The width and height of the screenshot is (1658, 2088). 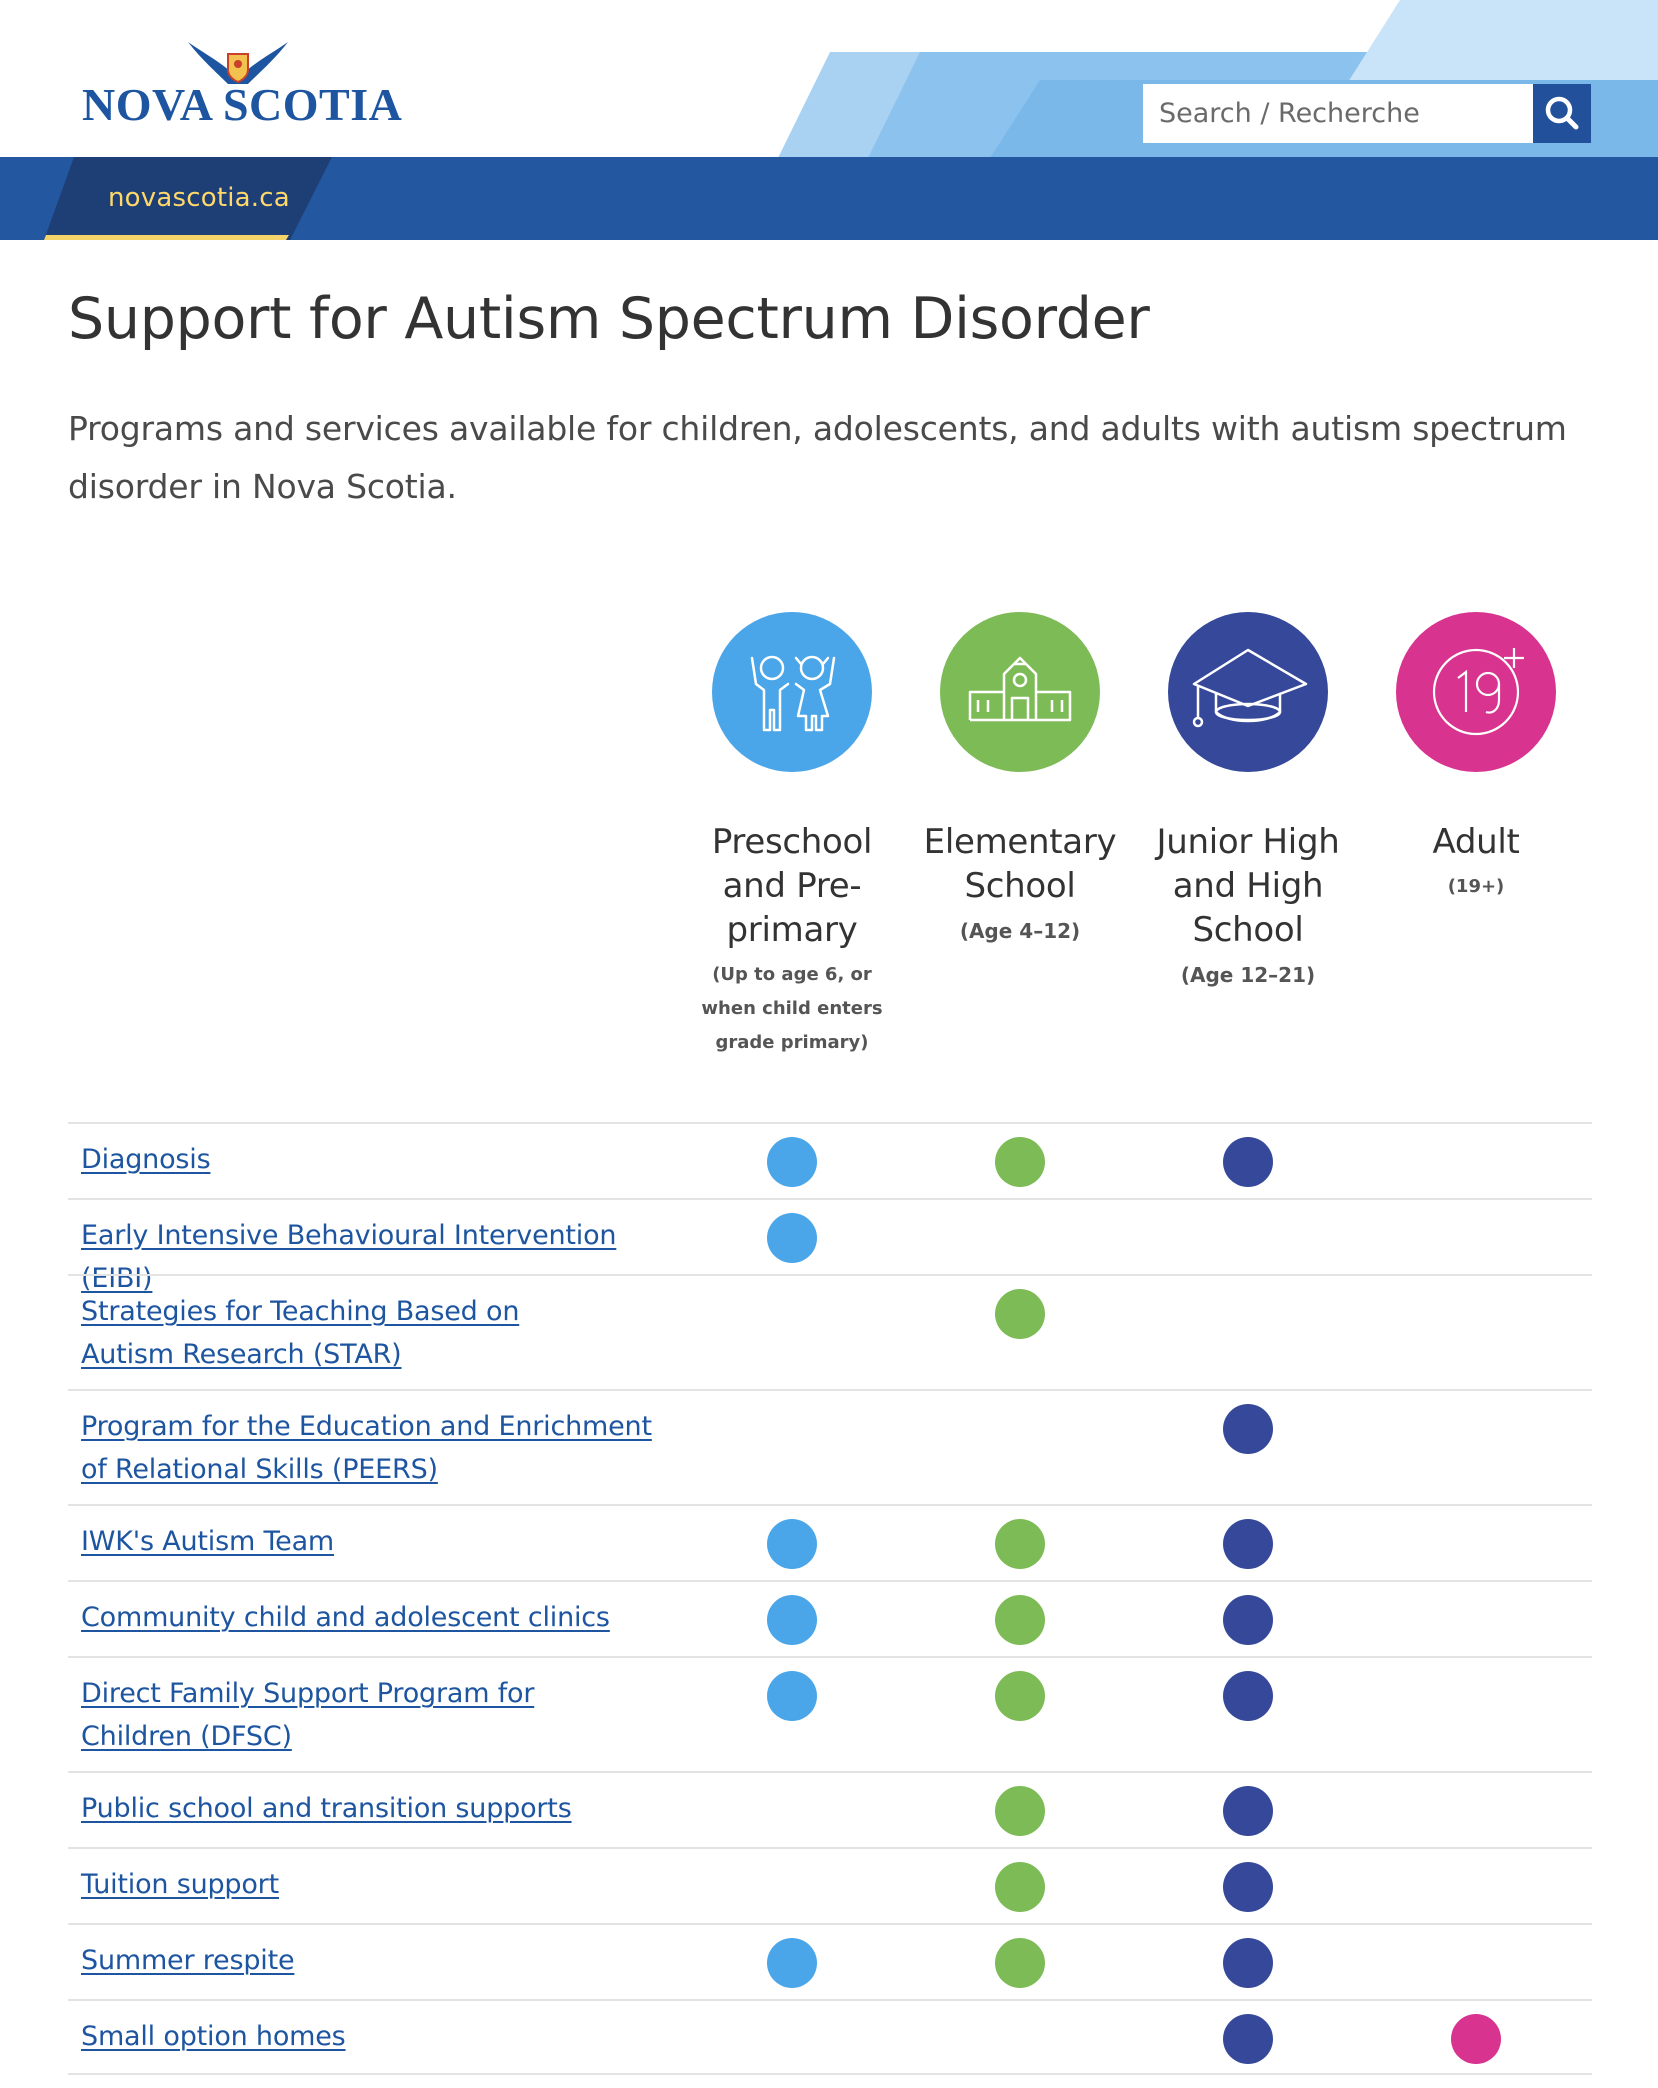 I want to click on logo-wordmark: NOVA SCOTIA, so click(x=242, y=104).